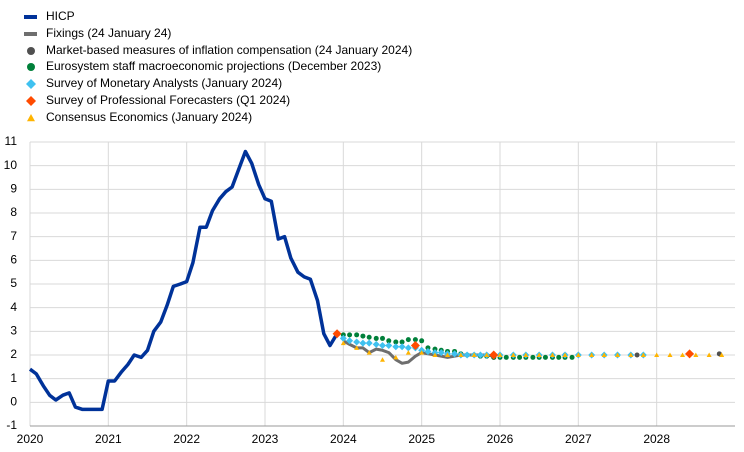 The width and height of the screenshot is (744, 452). Describe the element at coordinates (13, 260) in the screenshot. I see `y-tick-label: 6` at that location.